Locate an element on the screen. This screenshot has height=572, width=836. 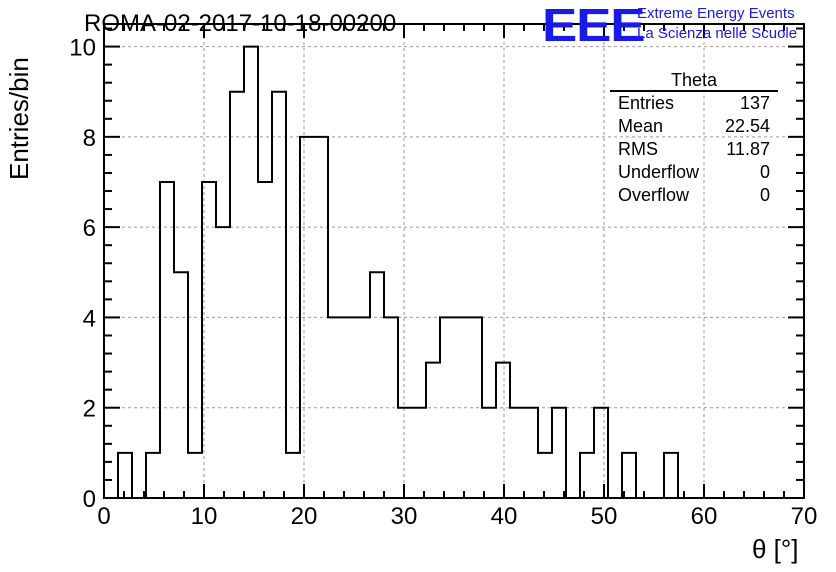
x-tick-label: 30 is located at coordinates (404, 516).